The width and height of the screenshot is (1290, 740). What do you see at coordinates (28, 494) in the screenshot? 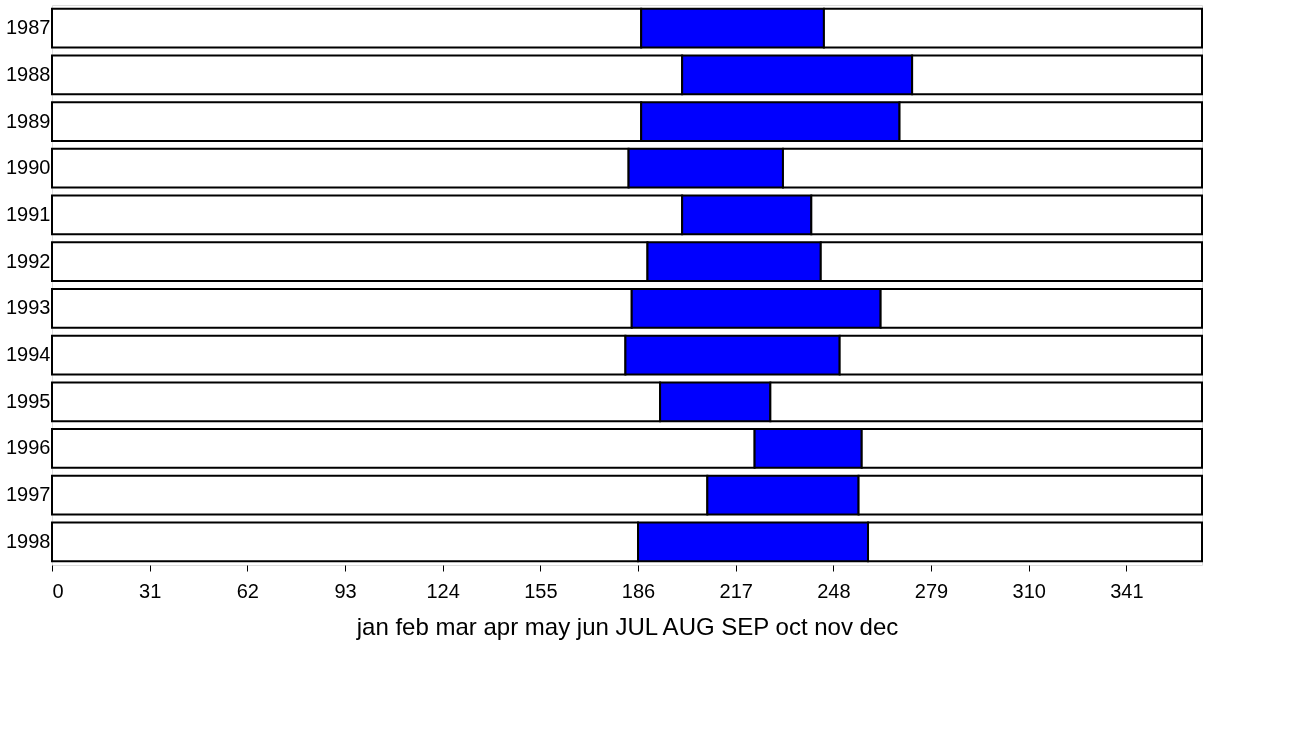
I see `y-tick-label: 1997` at bounding box center [28, 494].